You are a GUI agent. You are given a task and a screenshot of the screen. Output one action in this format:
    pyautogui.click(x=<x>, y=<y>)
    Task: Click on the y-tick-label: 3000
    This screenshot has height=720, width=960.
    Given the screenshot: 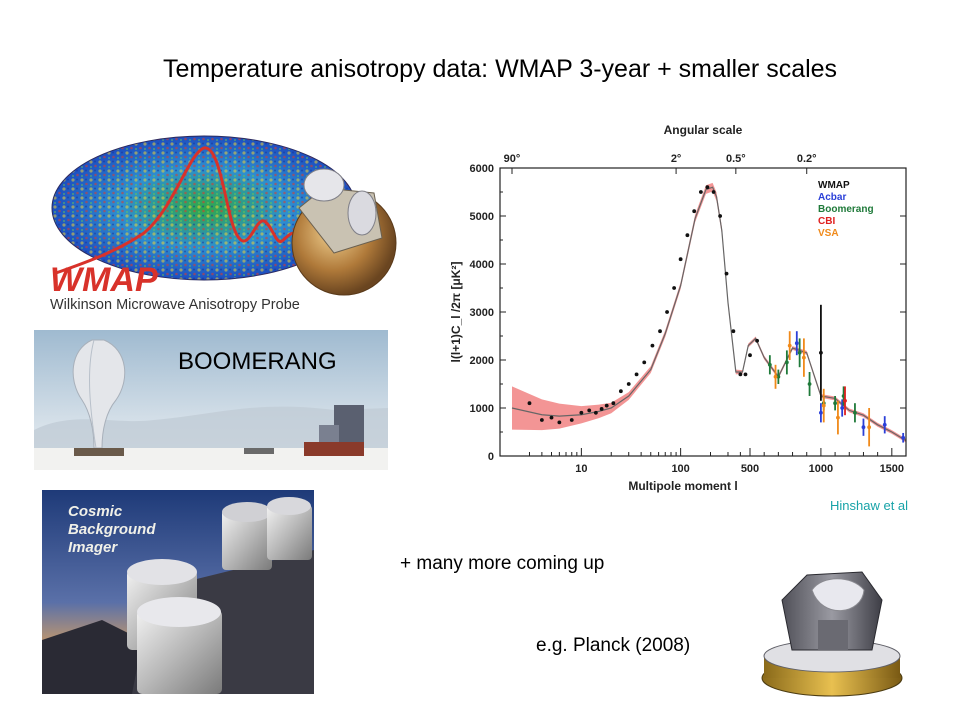 What is the action you would take?
    pyautogui.click(x=482, y=313)
    